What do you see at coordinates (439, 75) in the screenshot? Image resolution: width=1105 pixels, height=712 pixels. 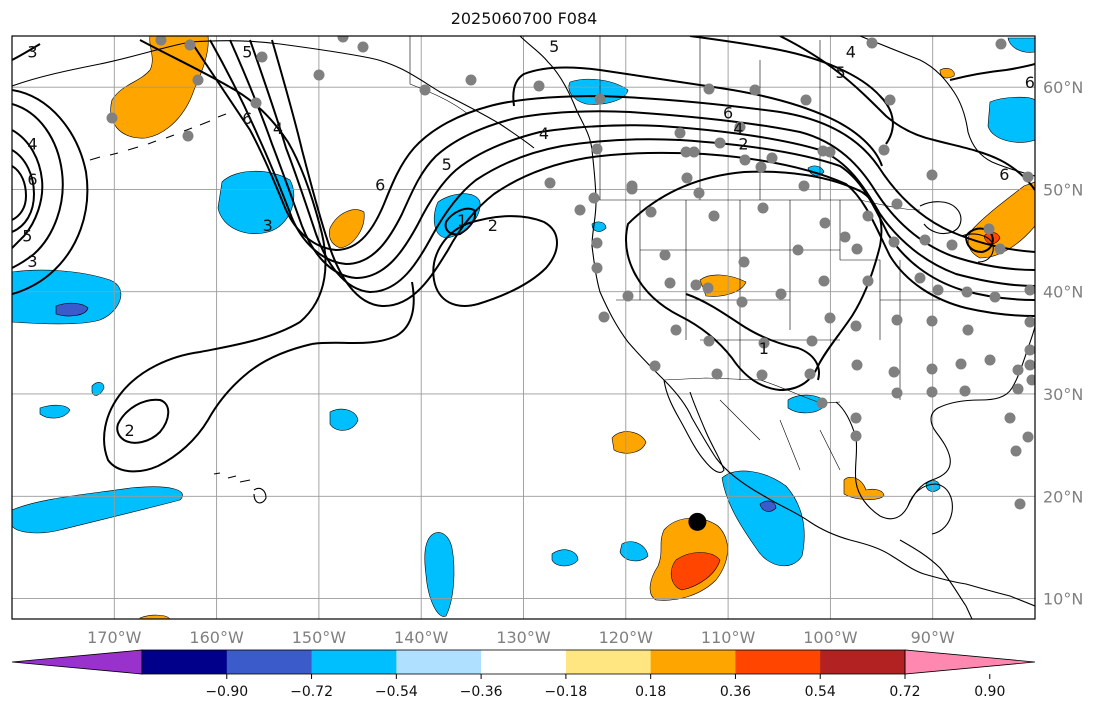 I see `alaska-canada-border` at bounding box center [439, 75].